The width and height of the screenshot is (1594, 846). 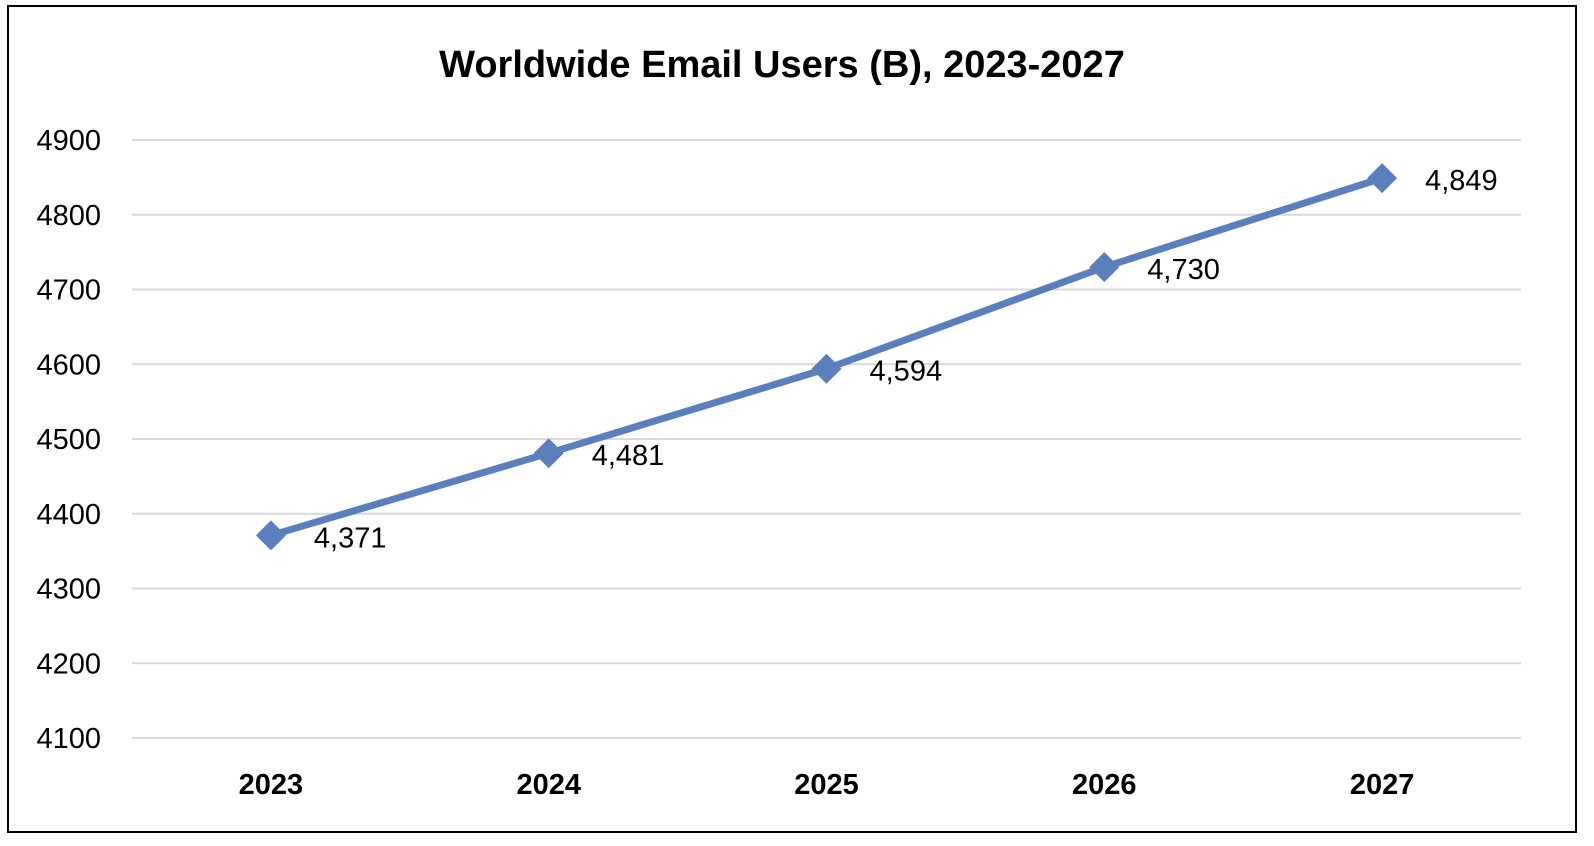 I want to click on data-label: 4,849, so click(x=1461, y=181).